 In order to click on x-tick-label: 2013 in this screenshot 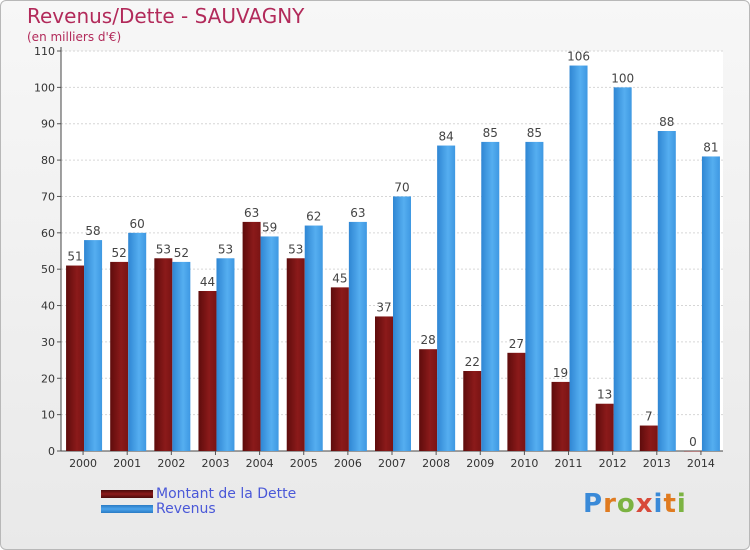, I will do `click(657, 463)`.